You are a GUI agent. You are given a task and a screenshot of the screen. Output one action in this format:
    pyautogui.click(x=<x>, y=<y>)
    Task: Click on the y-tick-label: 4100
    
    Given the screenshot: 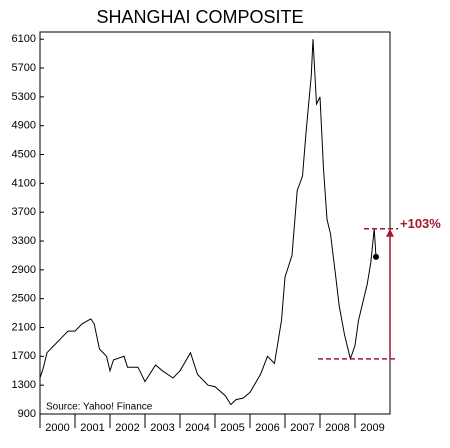 What is the action you would take?
    pyautogui.click(x=24, y=183)
    